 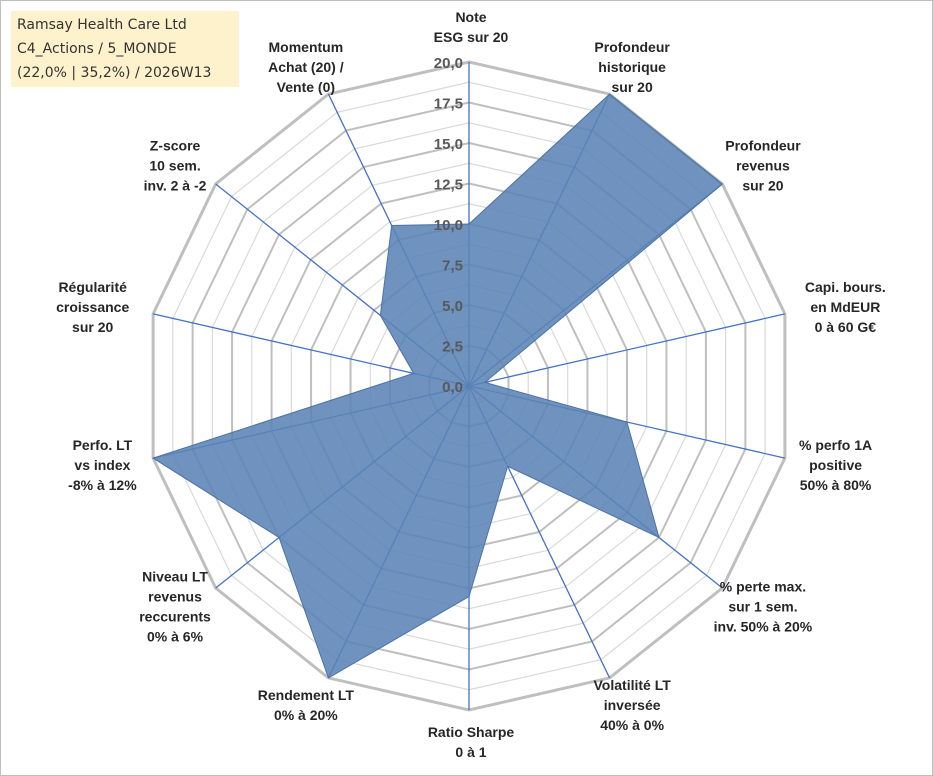 I want to click on axis-label: Rendement LT 0% à 20%, so click(x=306, y=705).